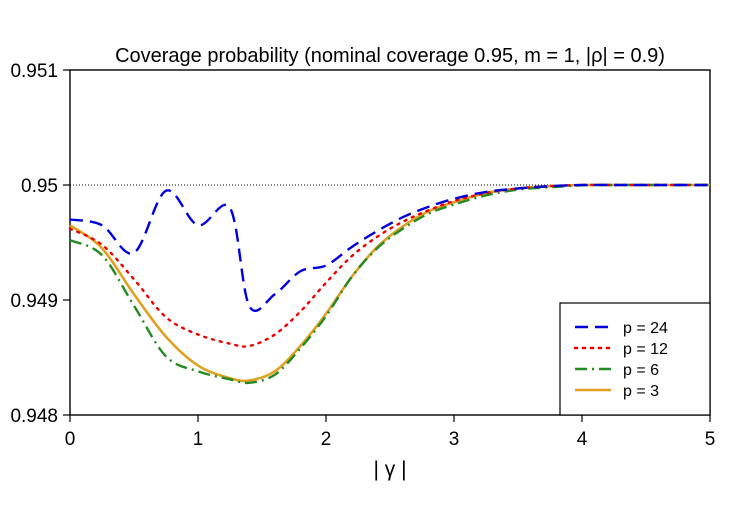  Describe the element at coordinates (645, 349) in the screenshot. I see `legend-label: p = 12` at that location.